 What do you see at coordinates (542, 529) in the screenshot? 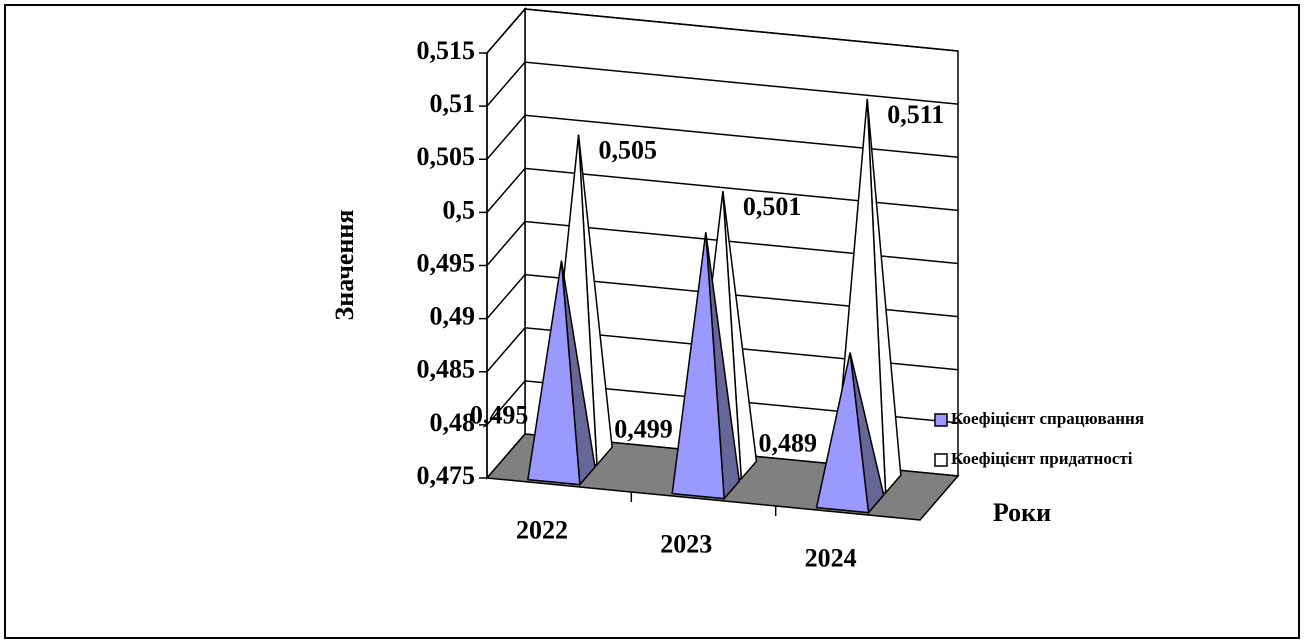
I see `x-tick-label: 2022` at bounding box center [542, 529].